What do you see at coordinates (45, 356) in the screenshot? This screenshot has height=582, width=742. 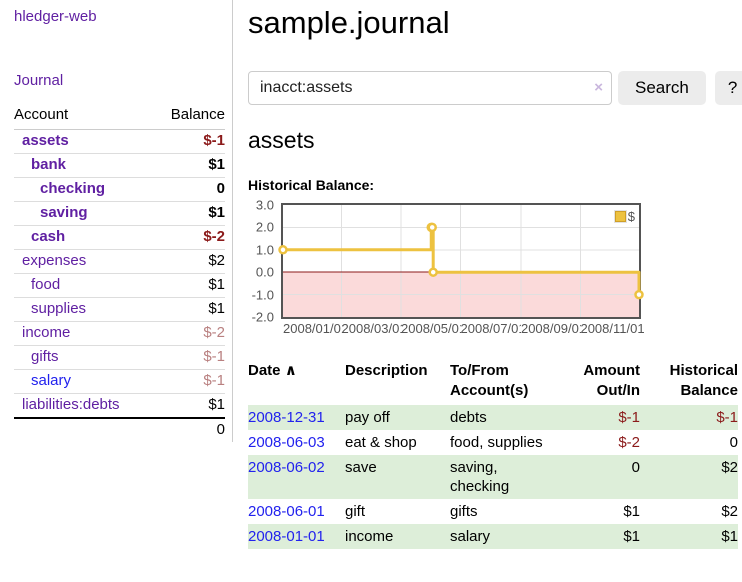 I see `account-link: gifts` at bounding box center [45, 356].